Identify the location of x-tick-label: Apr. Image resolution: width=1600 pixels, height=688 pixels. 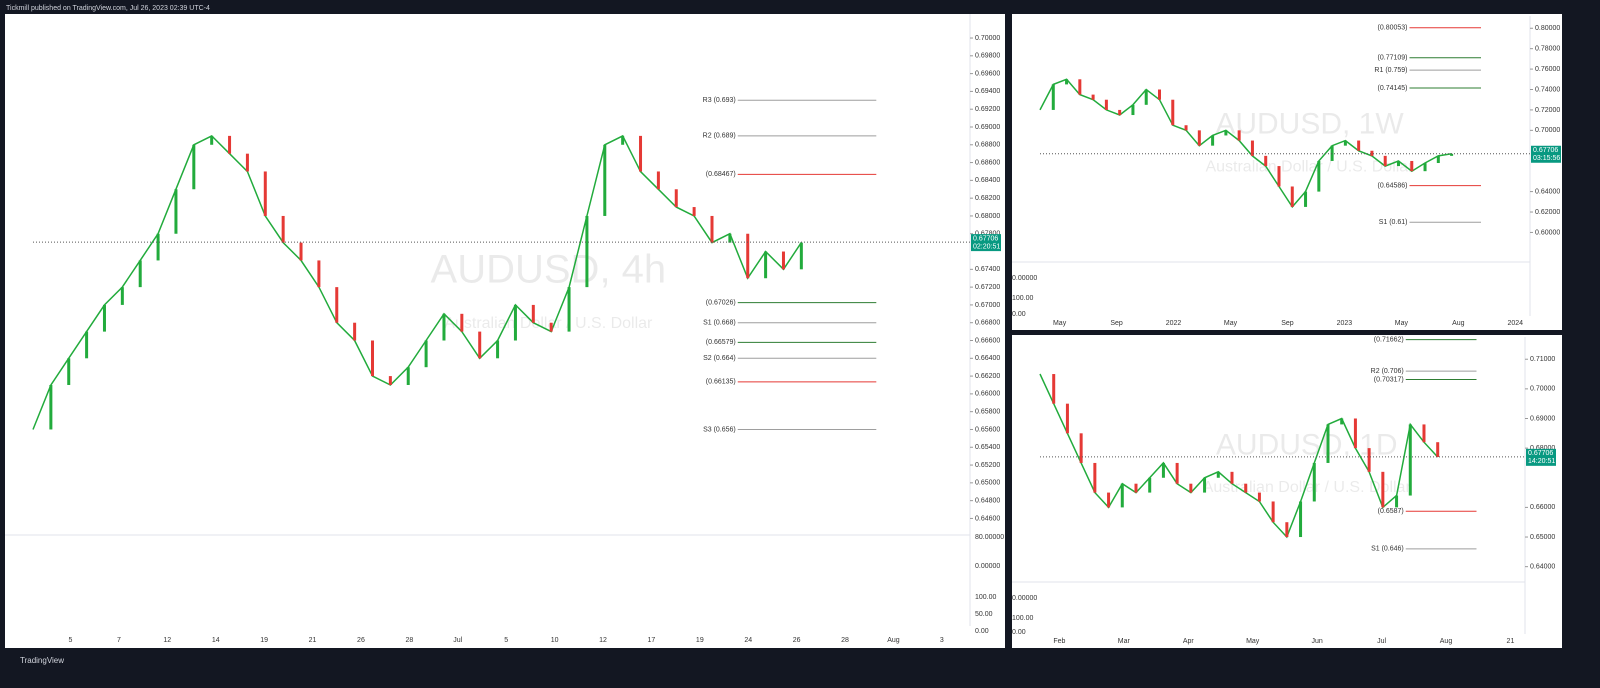
(1189, 641).